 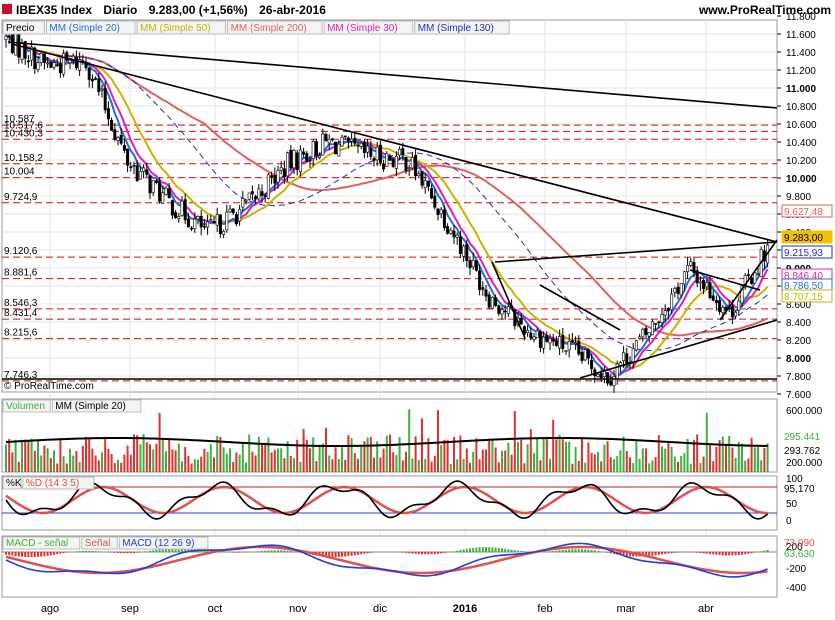 I want to click on legend-box, so click(x=163, y=543).